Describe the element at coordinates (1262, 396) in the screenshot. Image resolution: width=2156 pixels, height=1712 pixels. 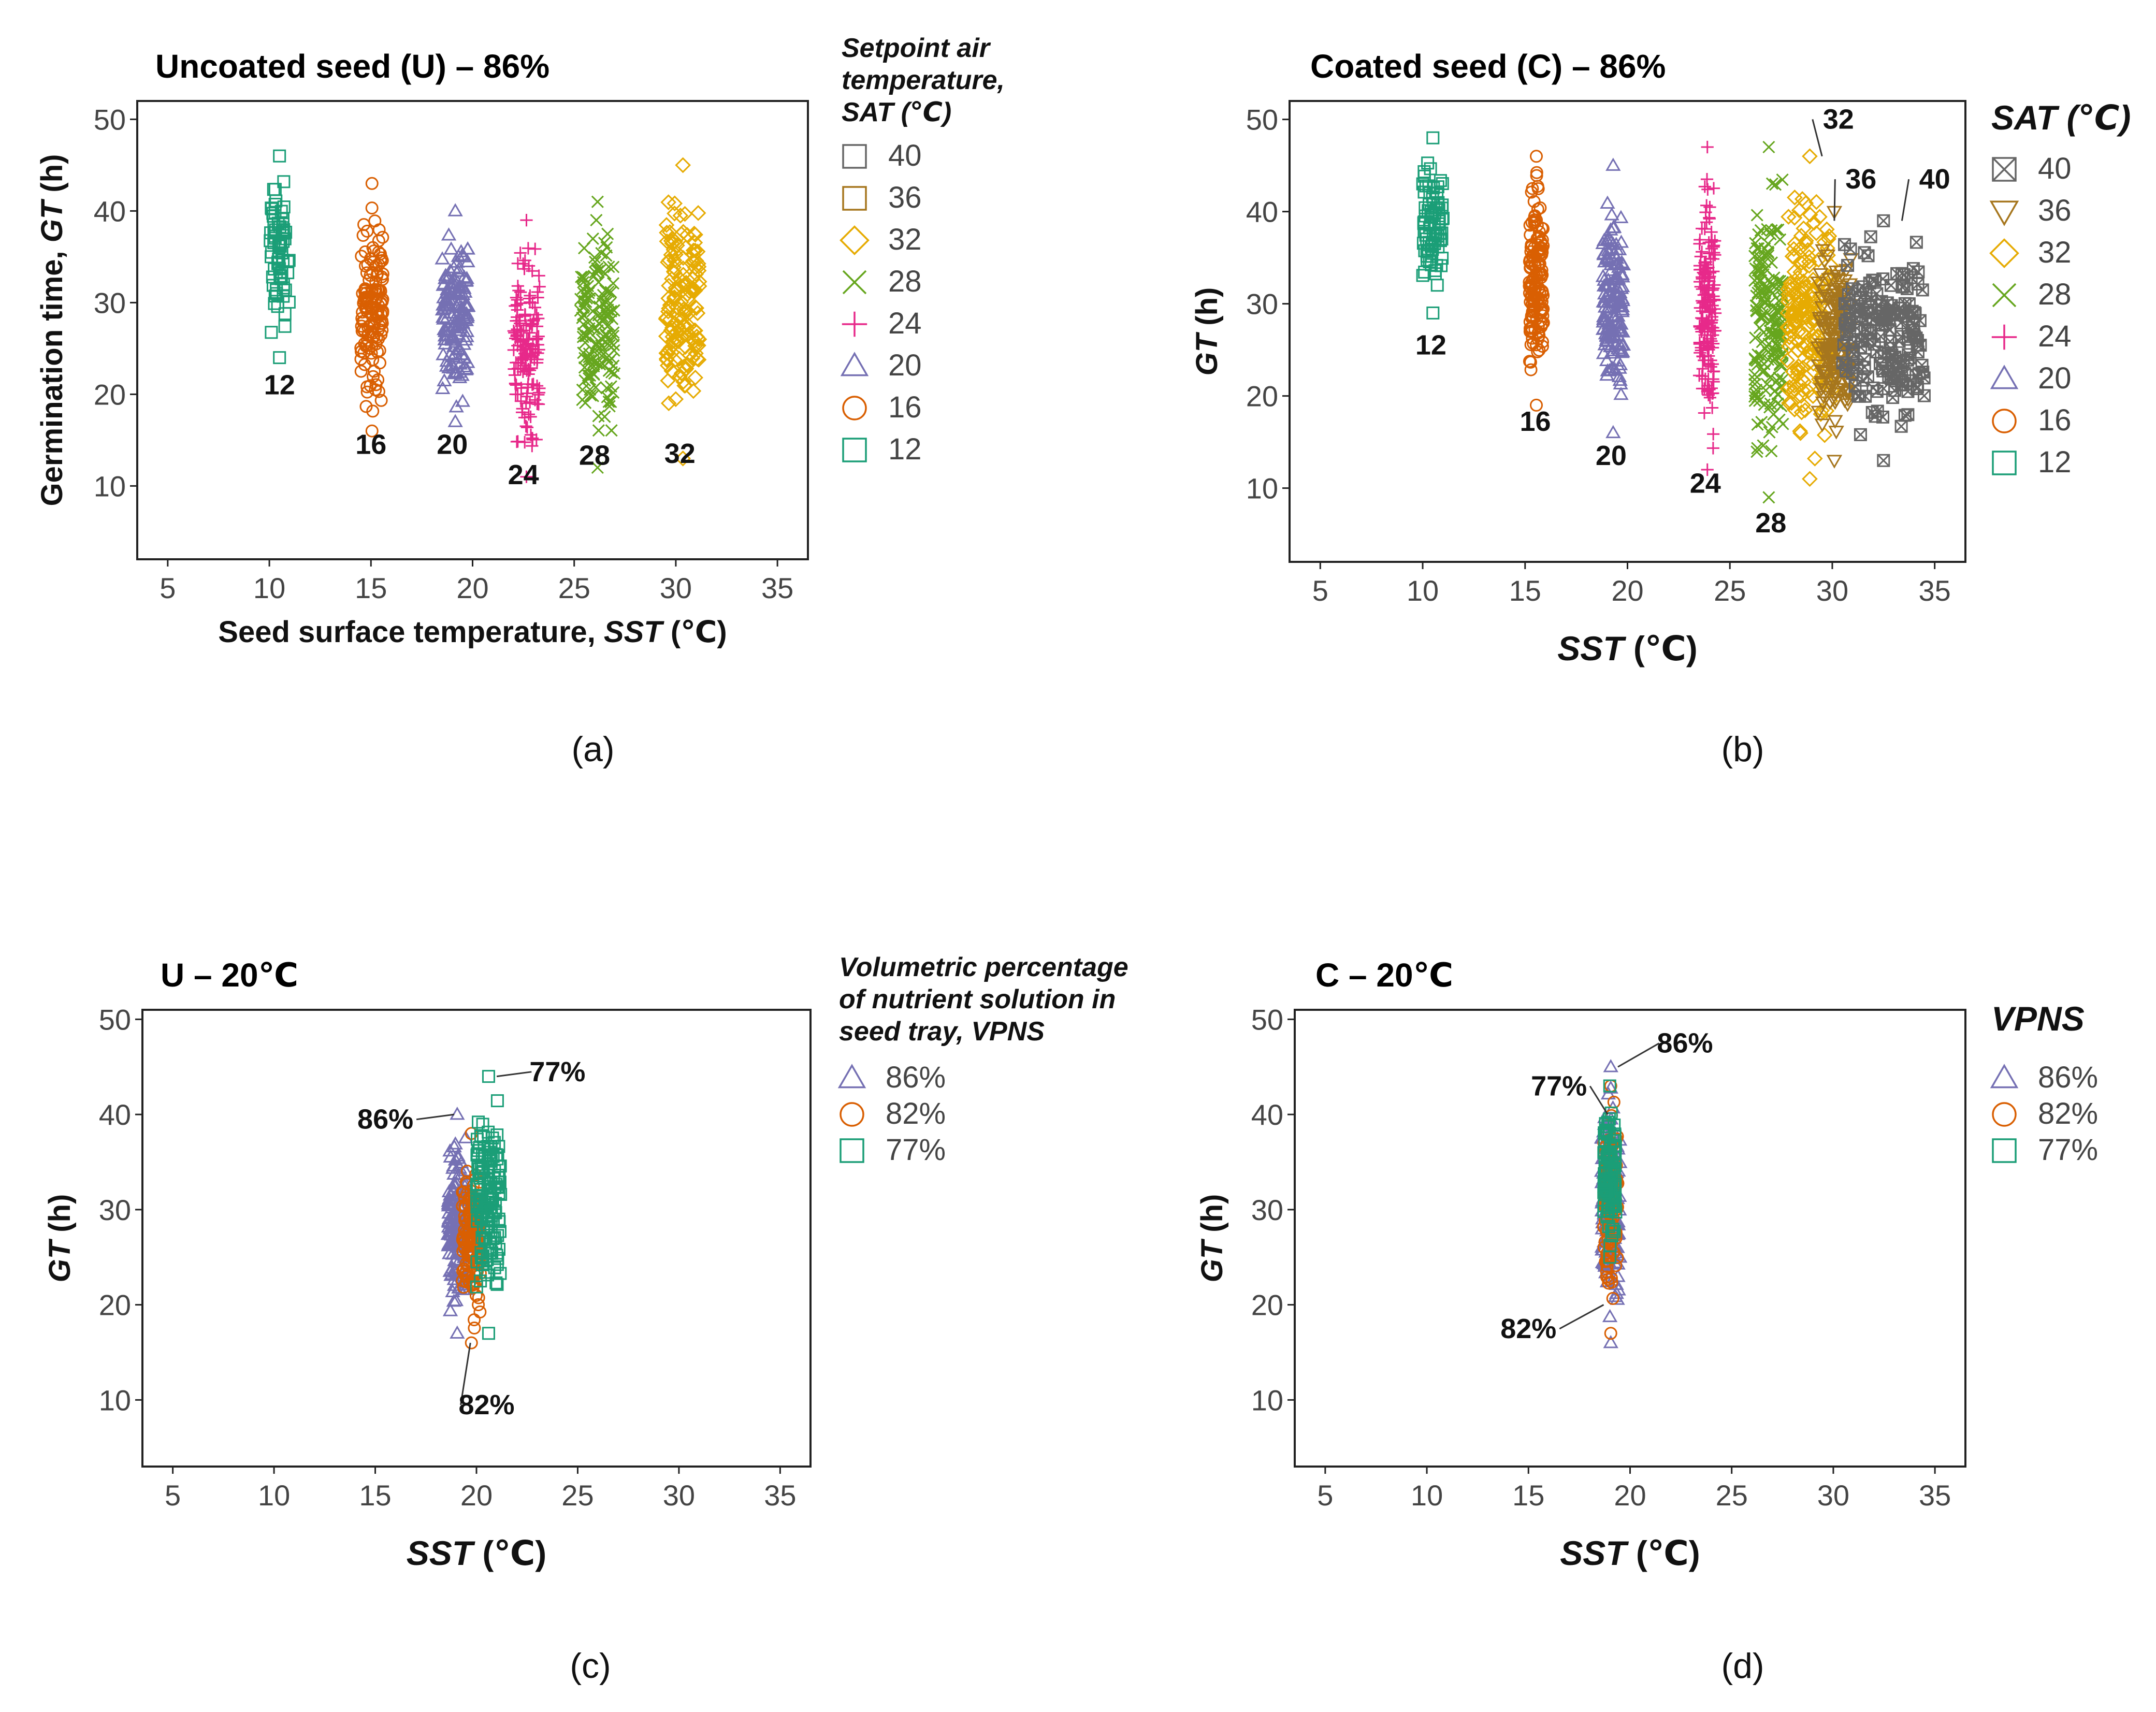
I see `y-tick-label: 20` at that location.